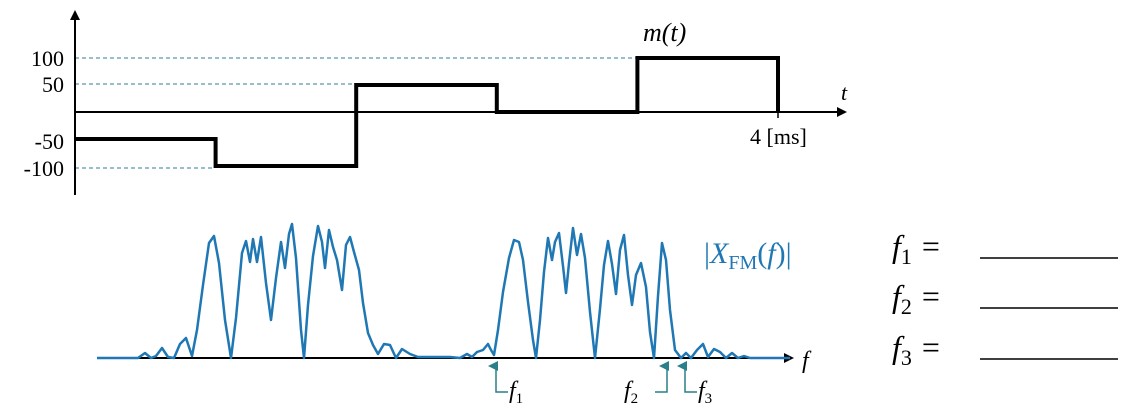 Image resolution: width=1122 pixels, height=404 pixels. Describe the element at coordinates (664, 32) in the screenshot. I see `signal-label: m(t)` at that location.